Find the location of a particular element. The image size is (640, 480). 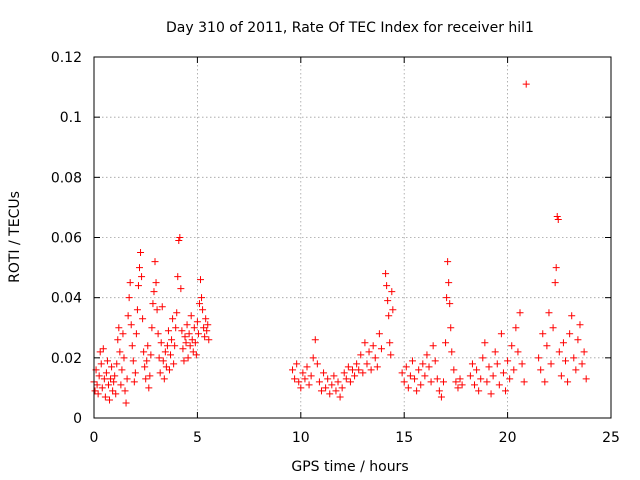

x-tick-label: 0 is located at coordinates (94, 438).